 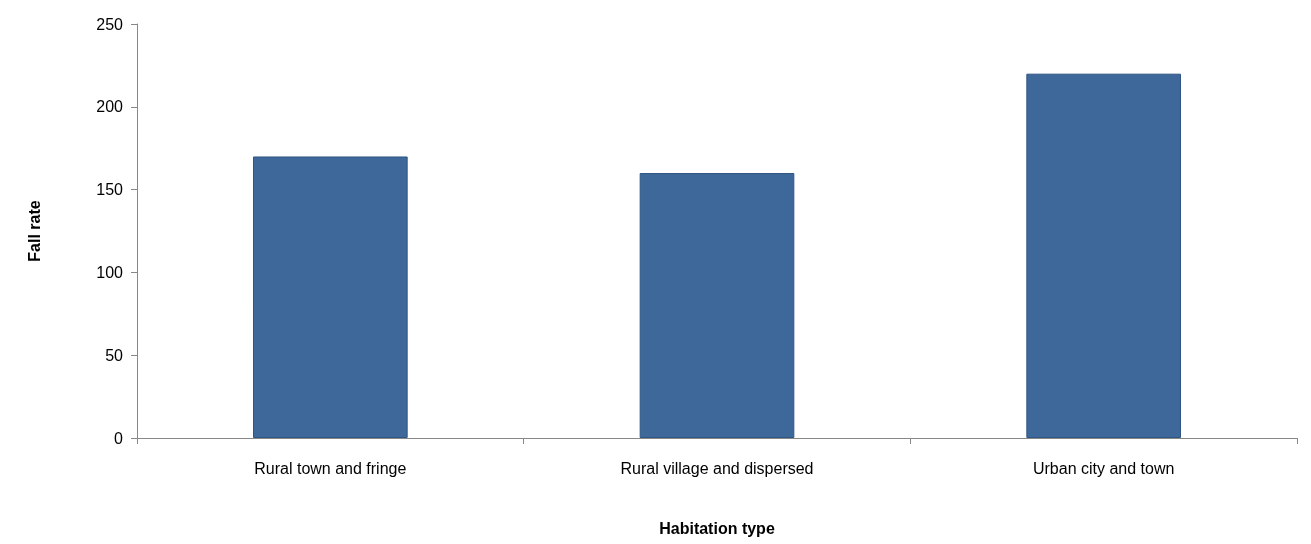 I want to click on x-tick-label: Rural village and dispersed, so click(x=717, y=468).